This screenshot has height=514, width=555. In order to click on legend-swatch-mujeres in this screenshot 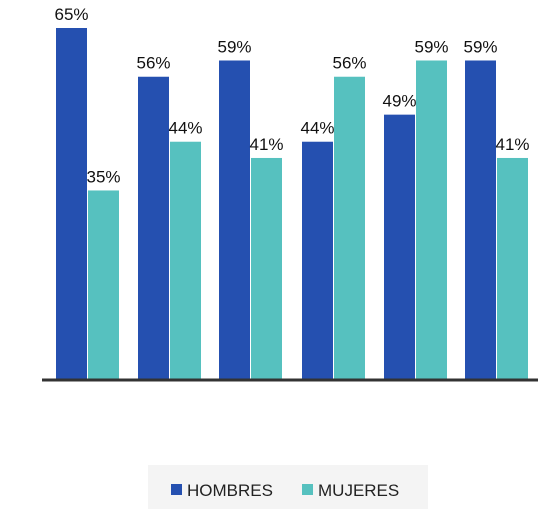, I will do `click(307, 489)`.